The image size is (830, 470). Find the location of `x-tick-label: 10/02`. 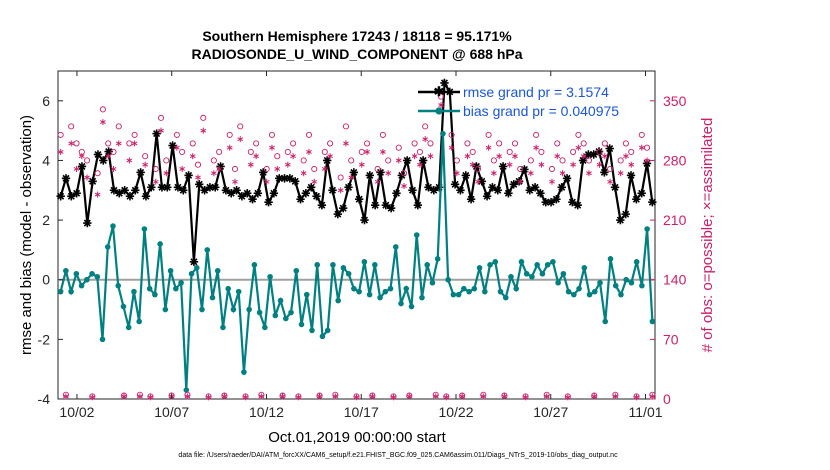

x-tick-label: 10/02 is located at coordinates (76, 412).